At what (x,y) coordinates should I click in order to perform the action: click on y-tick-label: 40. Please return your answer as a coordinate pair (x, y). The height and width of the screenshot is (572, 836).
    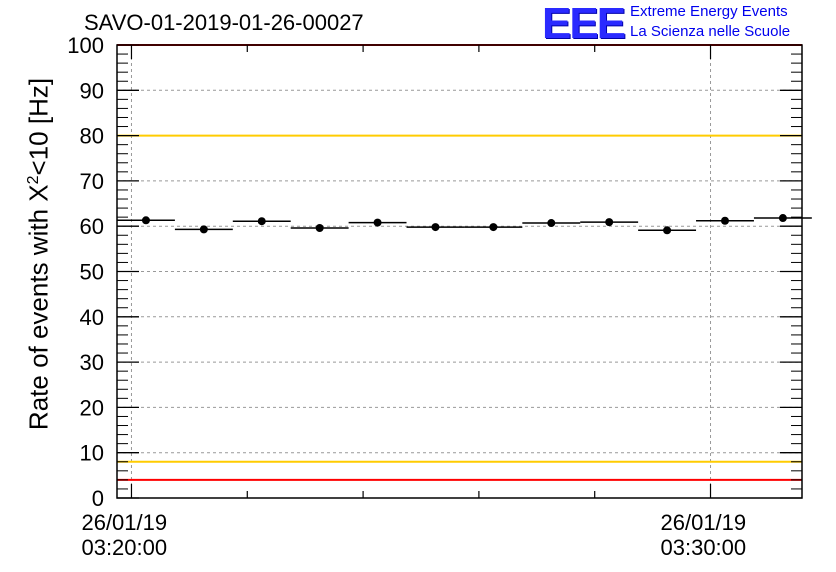
    Looking at the image, I should click on (92, 317).